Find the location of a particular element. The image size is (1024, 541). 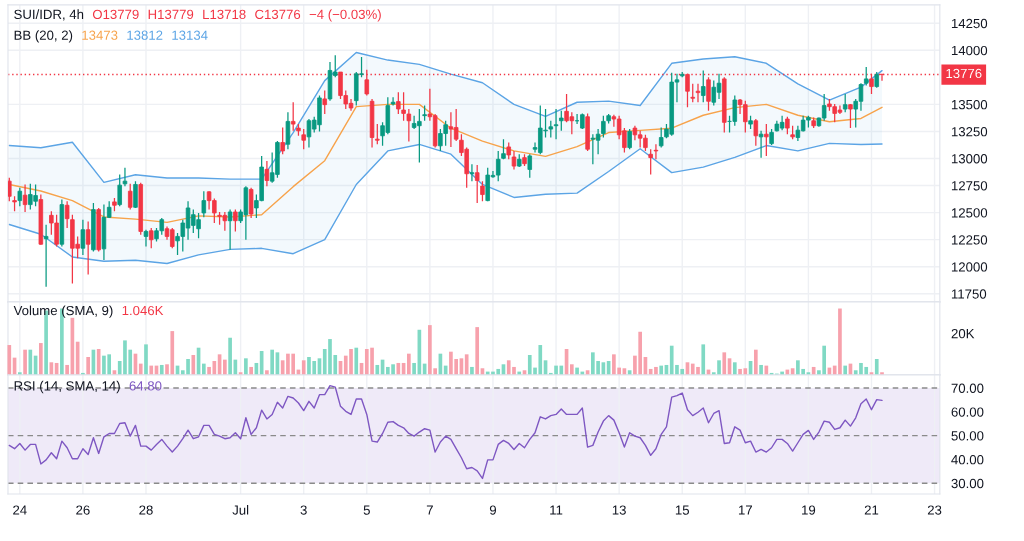

y-tick-label: 50.00 is located at coordinates (967, 436).